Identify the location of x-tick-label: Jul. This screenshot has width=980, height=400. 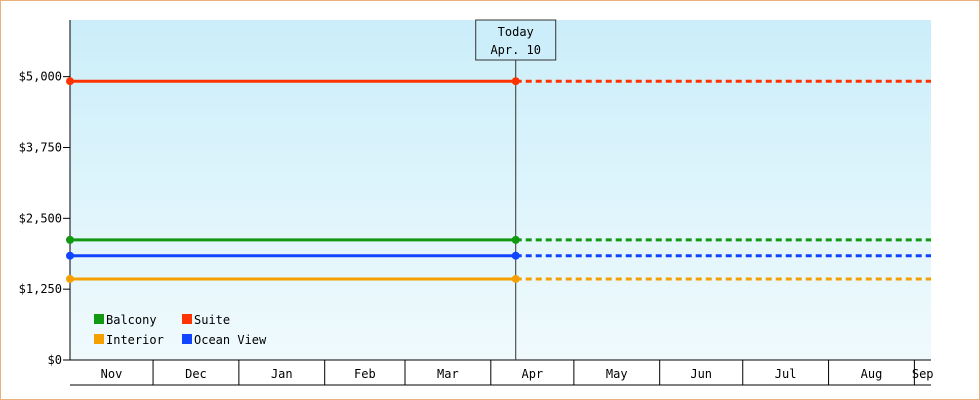
(786, 374).